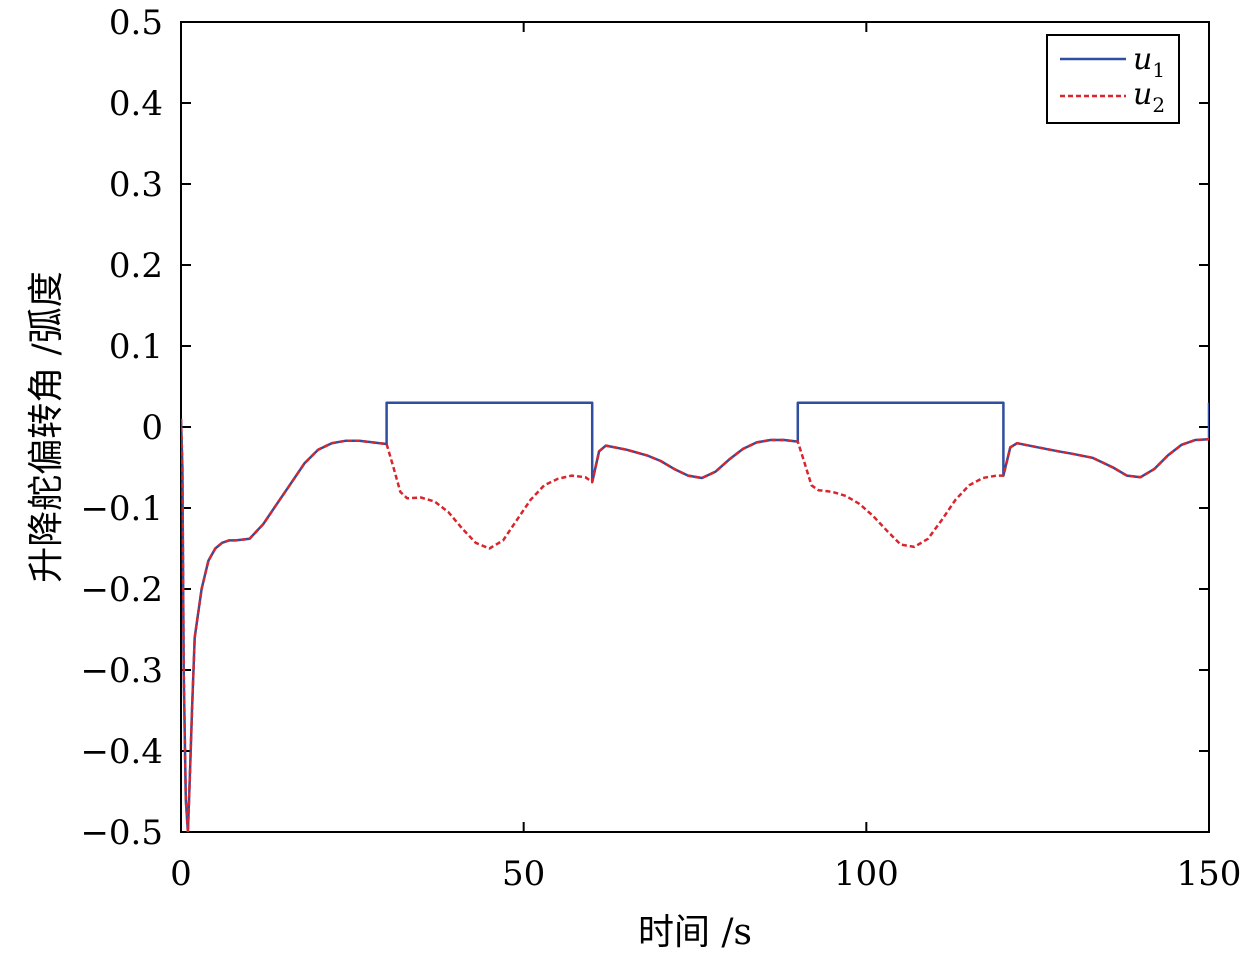  Describe the element at coordinates (181, 874) in the screenshot. I see `x-tick-label: 0` at that location.